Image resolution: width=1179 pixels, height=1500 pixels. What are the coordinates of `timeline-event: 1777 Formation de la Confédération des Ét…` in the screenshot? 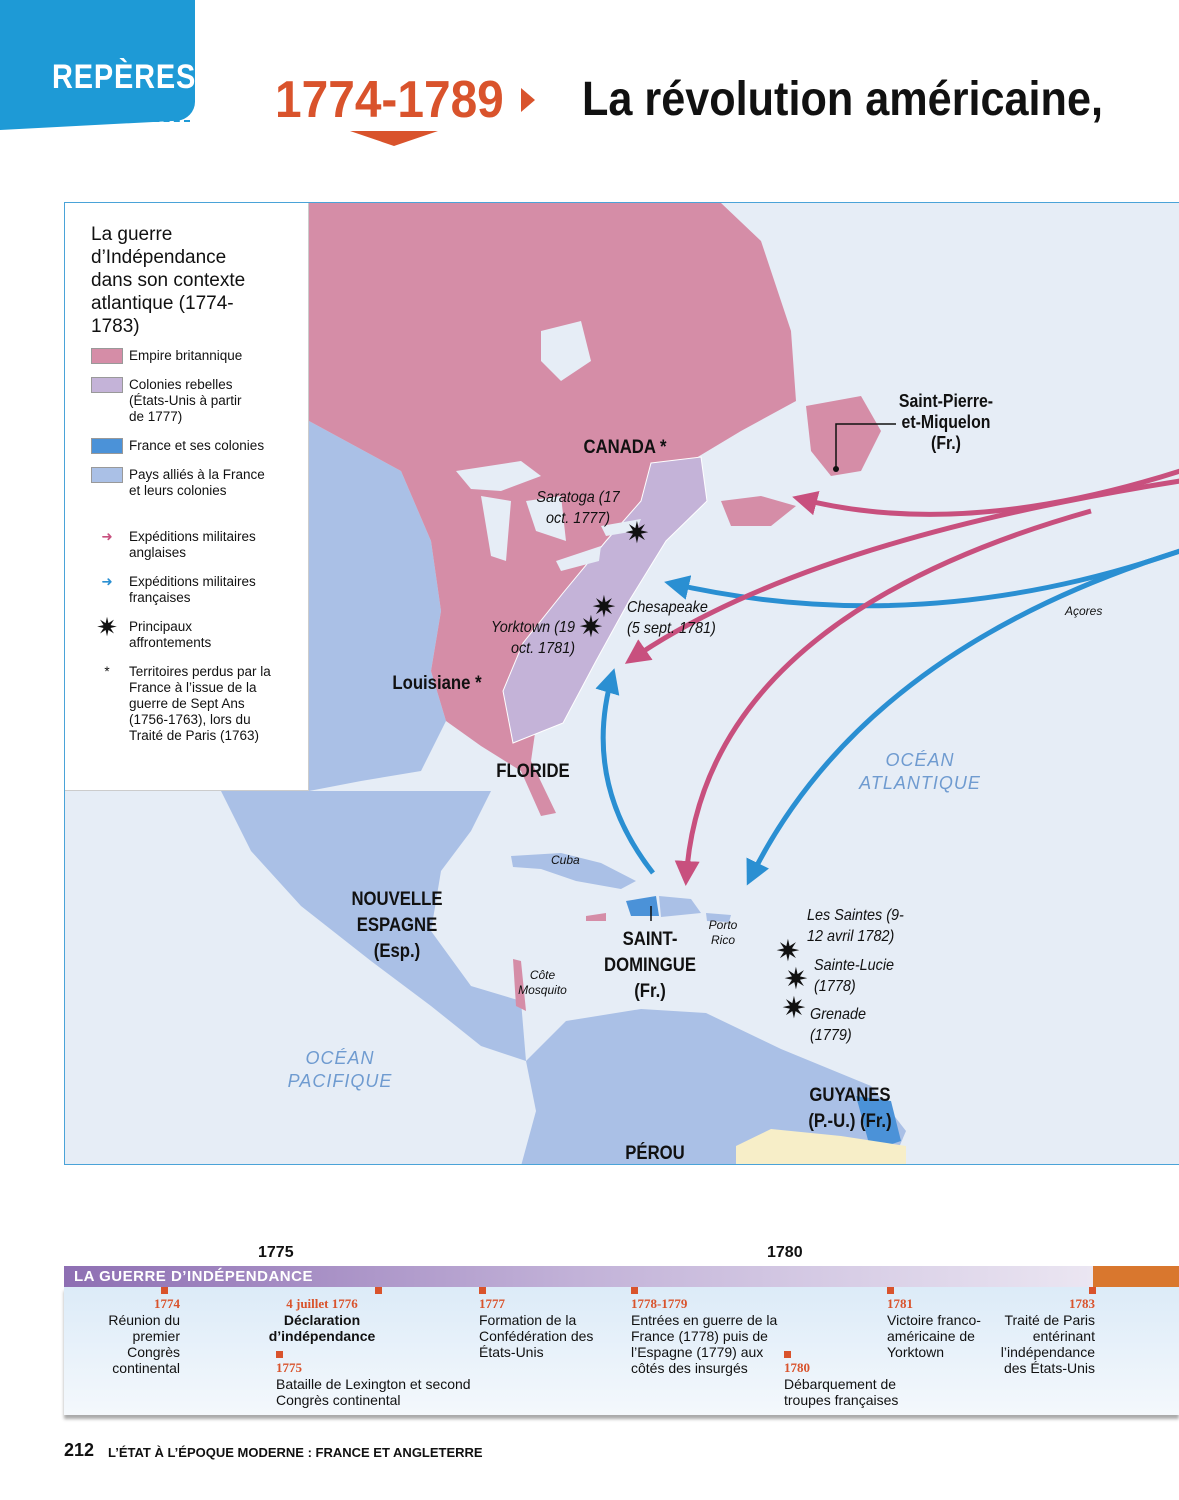 It's located at (536, 1328).